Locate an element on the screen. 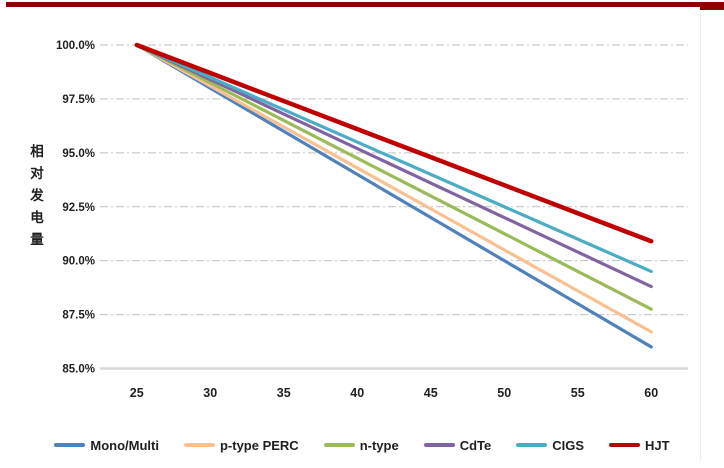 This screenshot has height=468, width=724. chart-legend: Mono/Multi p-type PERC n-type CdTe CIGS HJT is located at coordinates (362, 445).